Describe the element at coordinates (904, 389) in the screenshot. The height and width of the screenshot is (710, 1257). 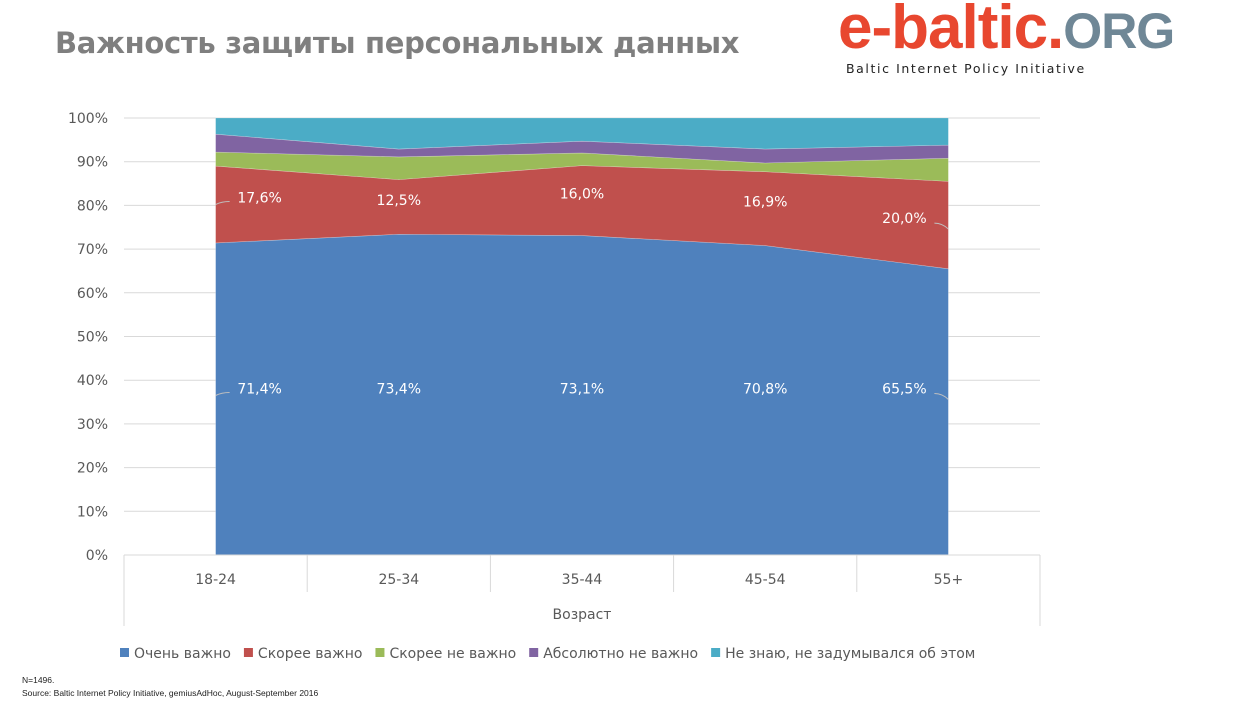
I see `data-label: 65,5%` at that location.